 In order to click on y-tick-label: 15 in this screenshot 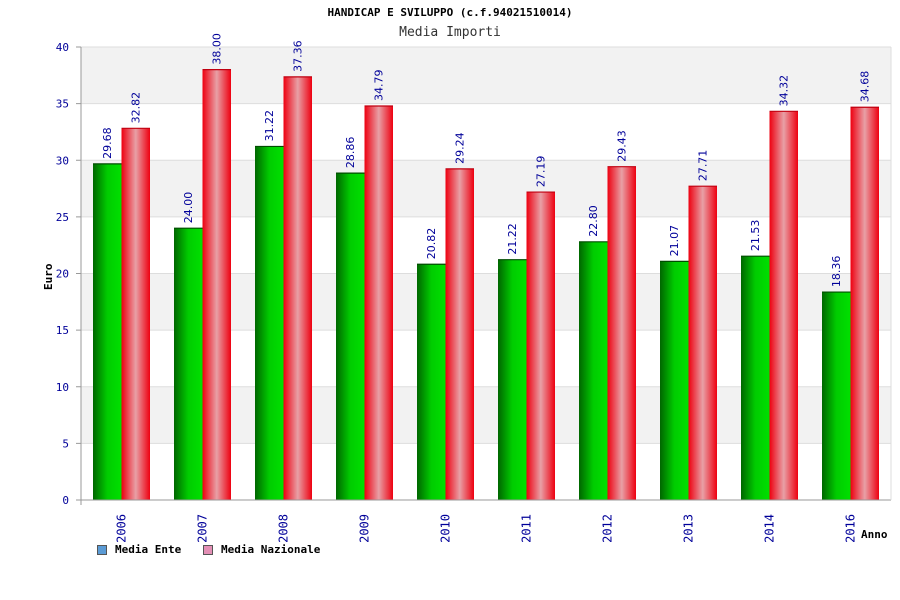, I will do `click(62, 330)`.